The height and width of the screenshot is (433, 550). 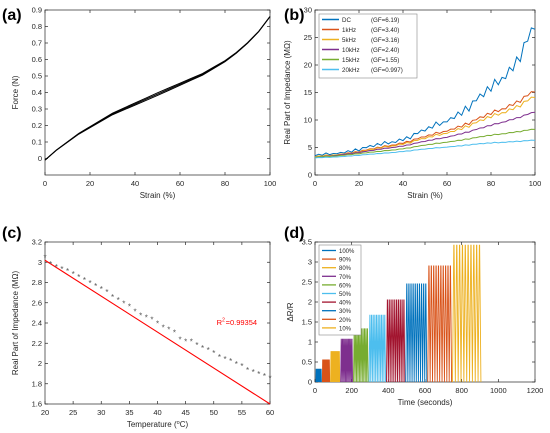 What do you see at coordinates (535, 390) in the screenshot?
I see `x-tick-label: 1200` at bounding box center [535, 390].